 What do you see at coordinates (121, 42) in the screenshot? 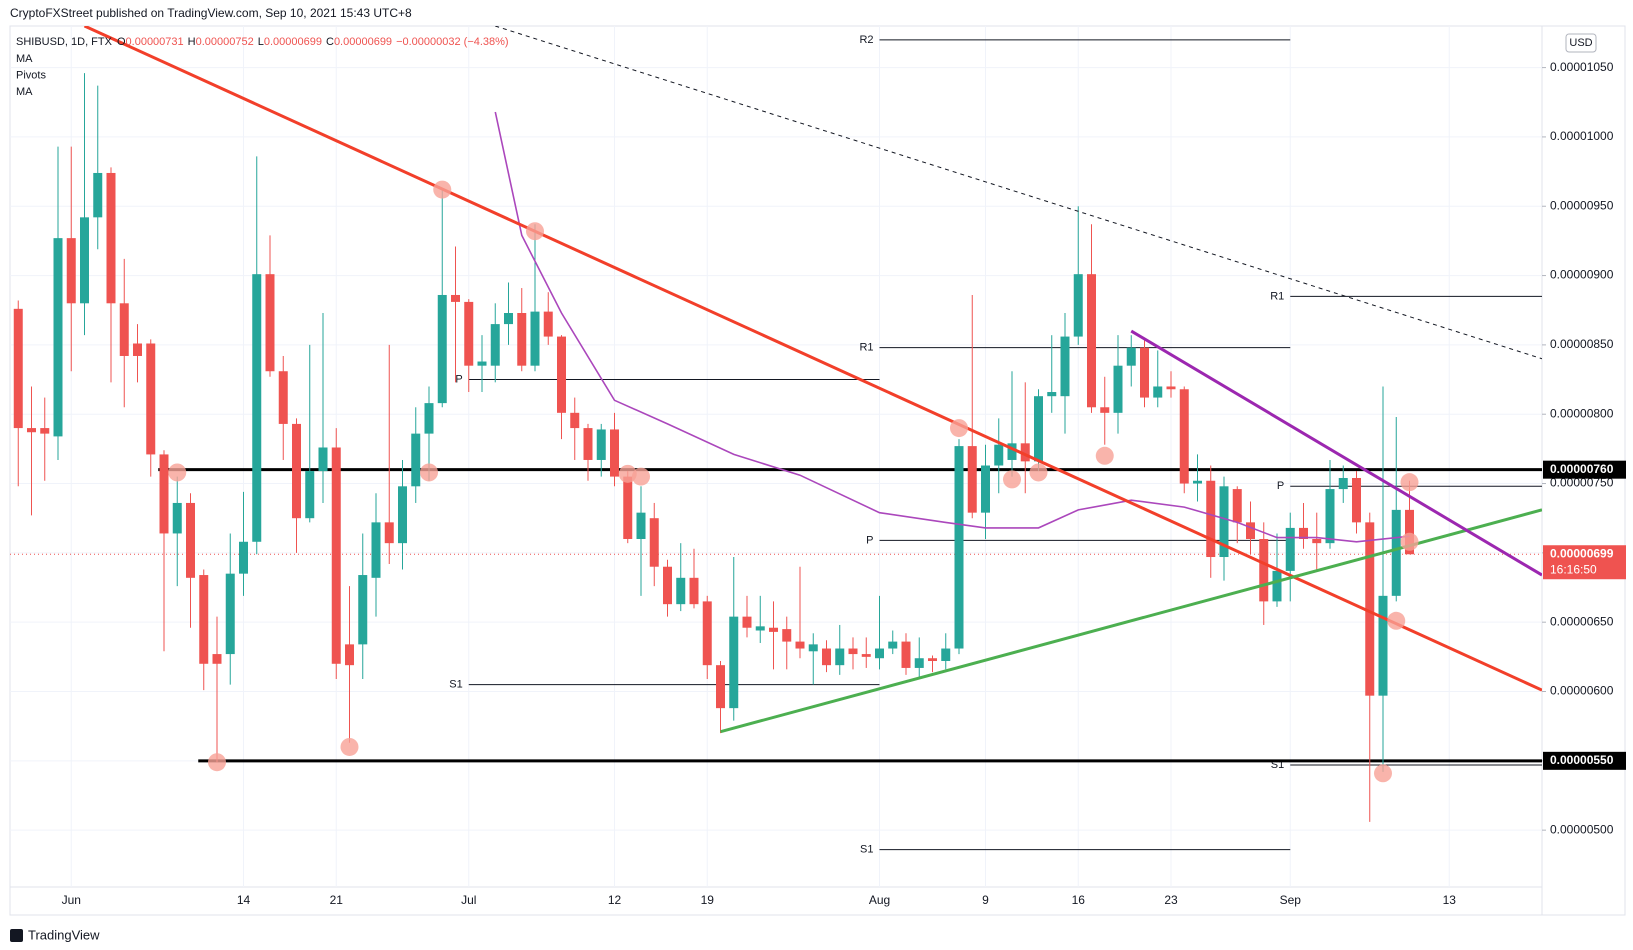
I see `field-key: O` at bounding box center [121, 42].